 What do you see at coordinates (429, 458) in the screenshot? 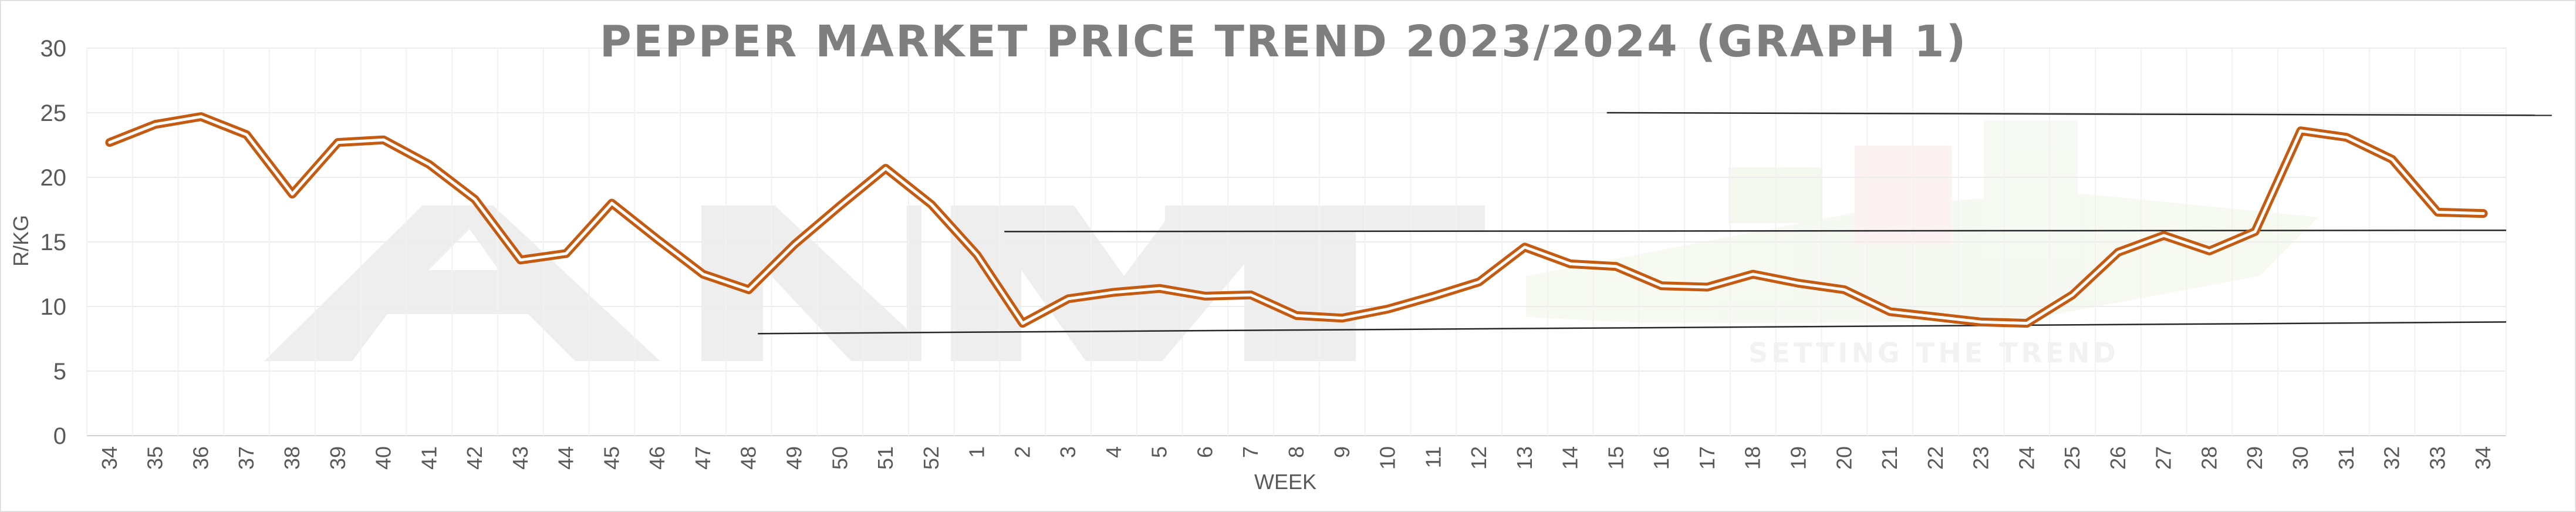
I see `x-tick-label: 41` at bounding box center [429, 458].